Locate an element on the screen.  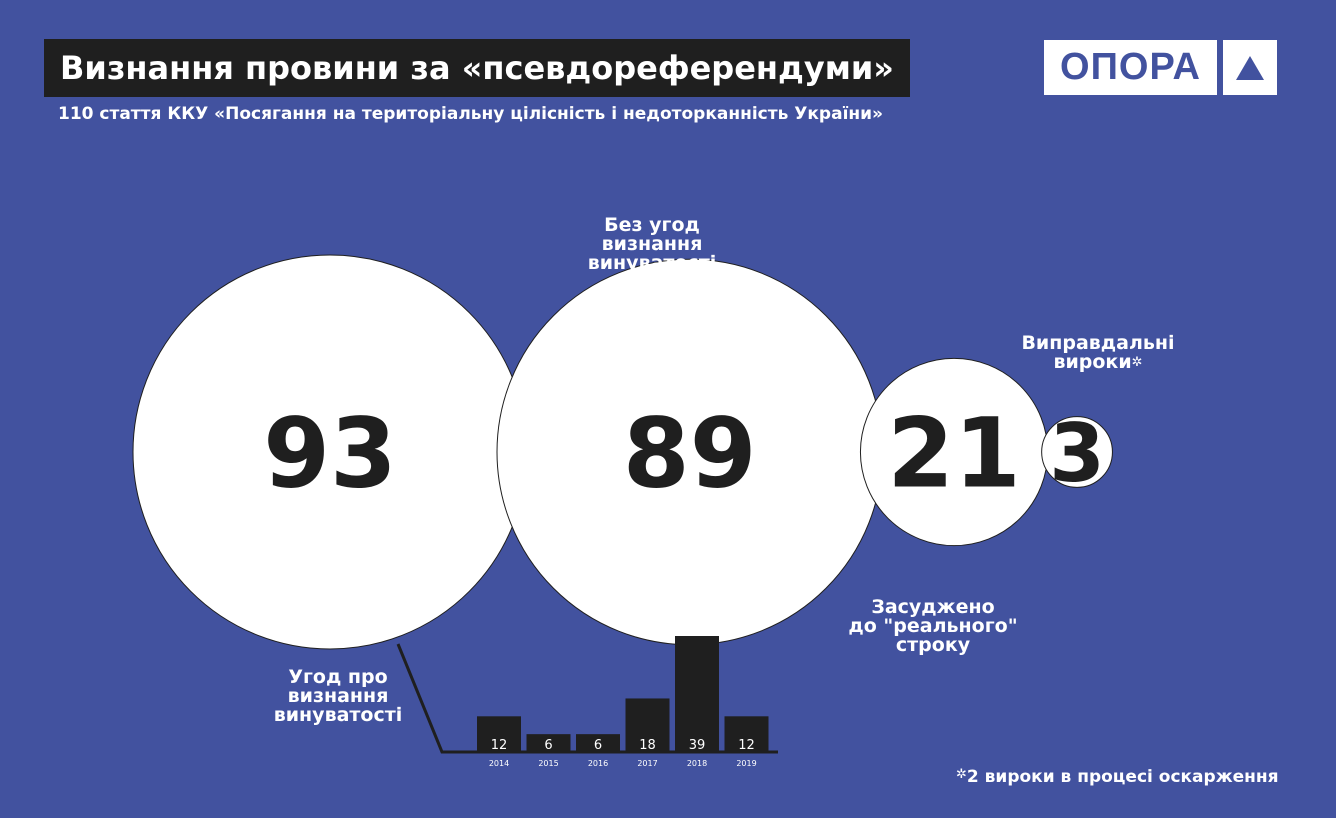
label-no-agreements-line: визнання is located at coordinates (652, 244).